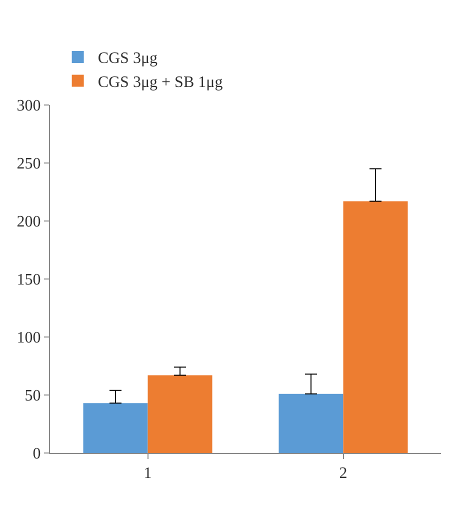  What do you see at coordinates (343, 473) in the screenshot?
I see `x-tick-label: 2` at bounding box center [343, 473].